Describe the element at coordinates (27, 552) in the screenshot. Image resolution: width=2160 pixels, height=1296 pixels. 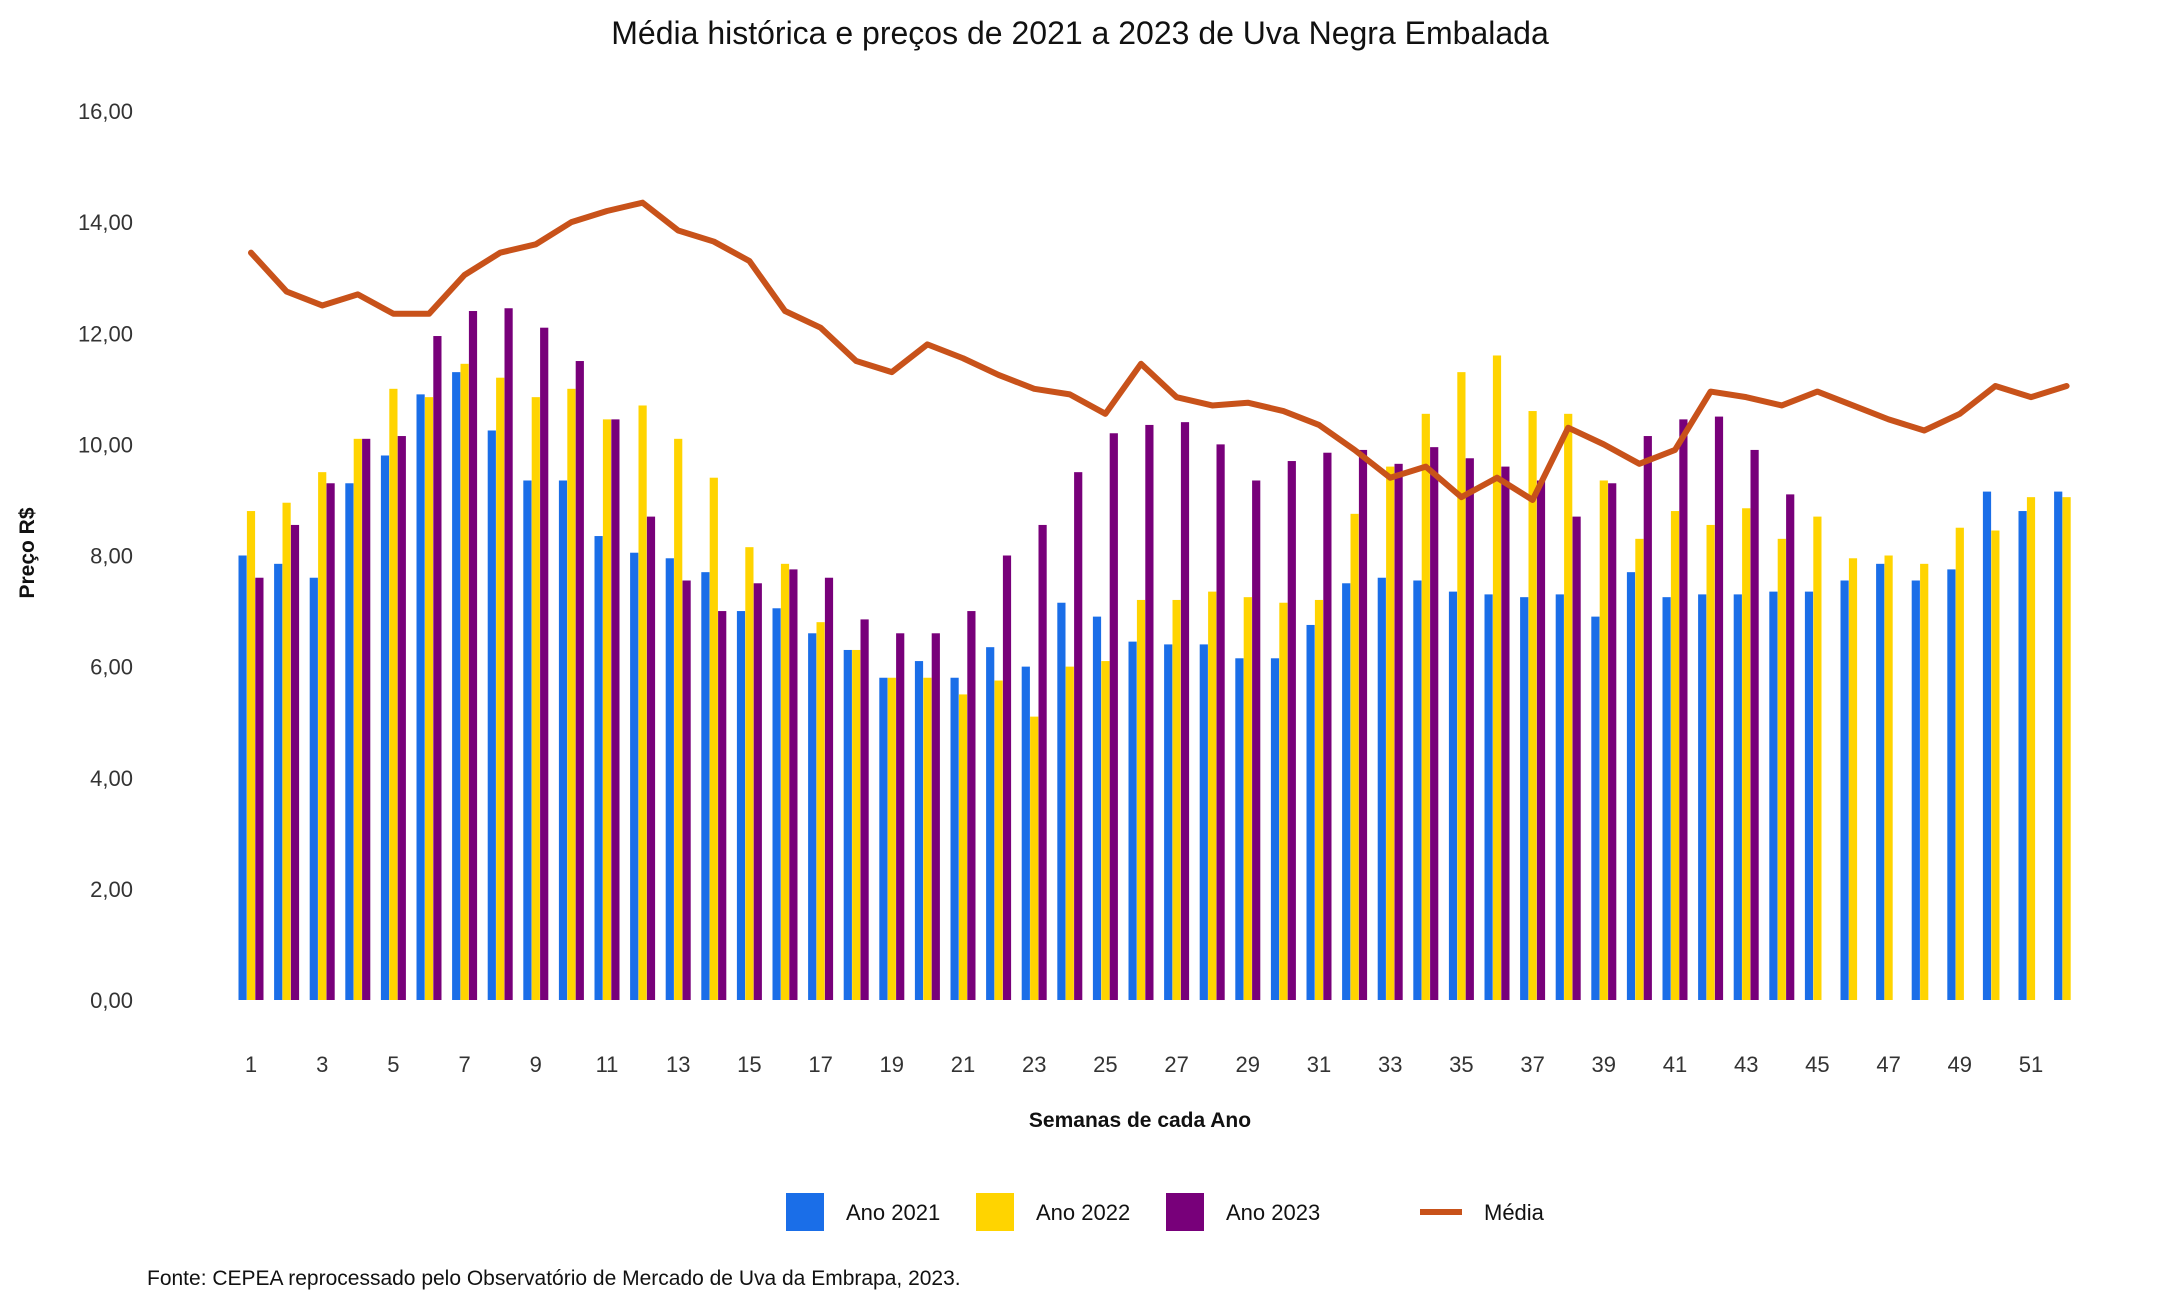
I see `y-axis-label: Preço R$` at that location.